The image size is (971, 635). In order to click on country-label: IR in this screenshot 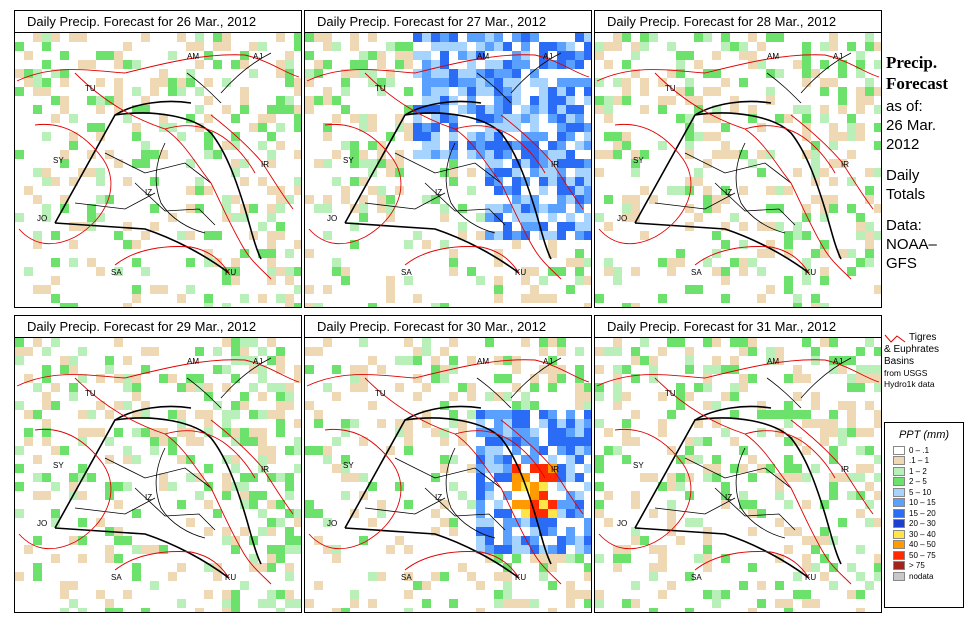, I will do `click(265, 469)`.